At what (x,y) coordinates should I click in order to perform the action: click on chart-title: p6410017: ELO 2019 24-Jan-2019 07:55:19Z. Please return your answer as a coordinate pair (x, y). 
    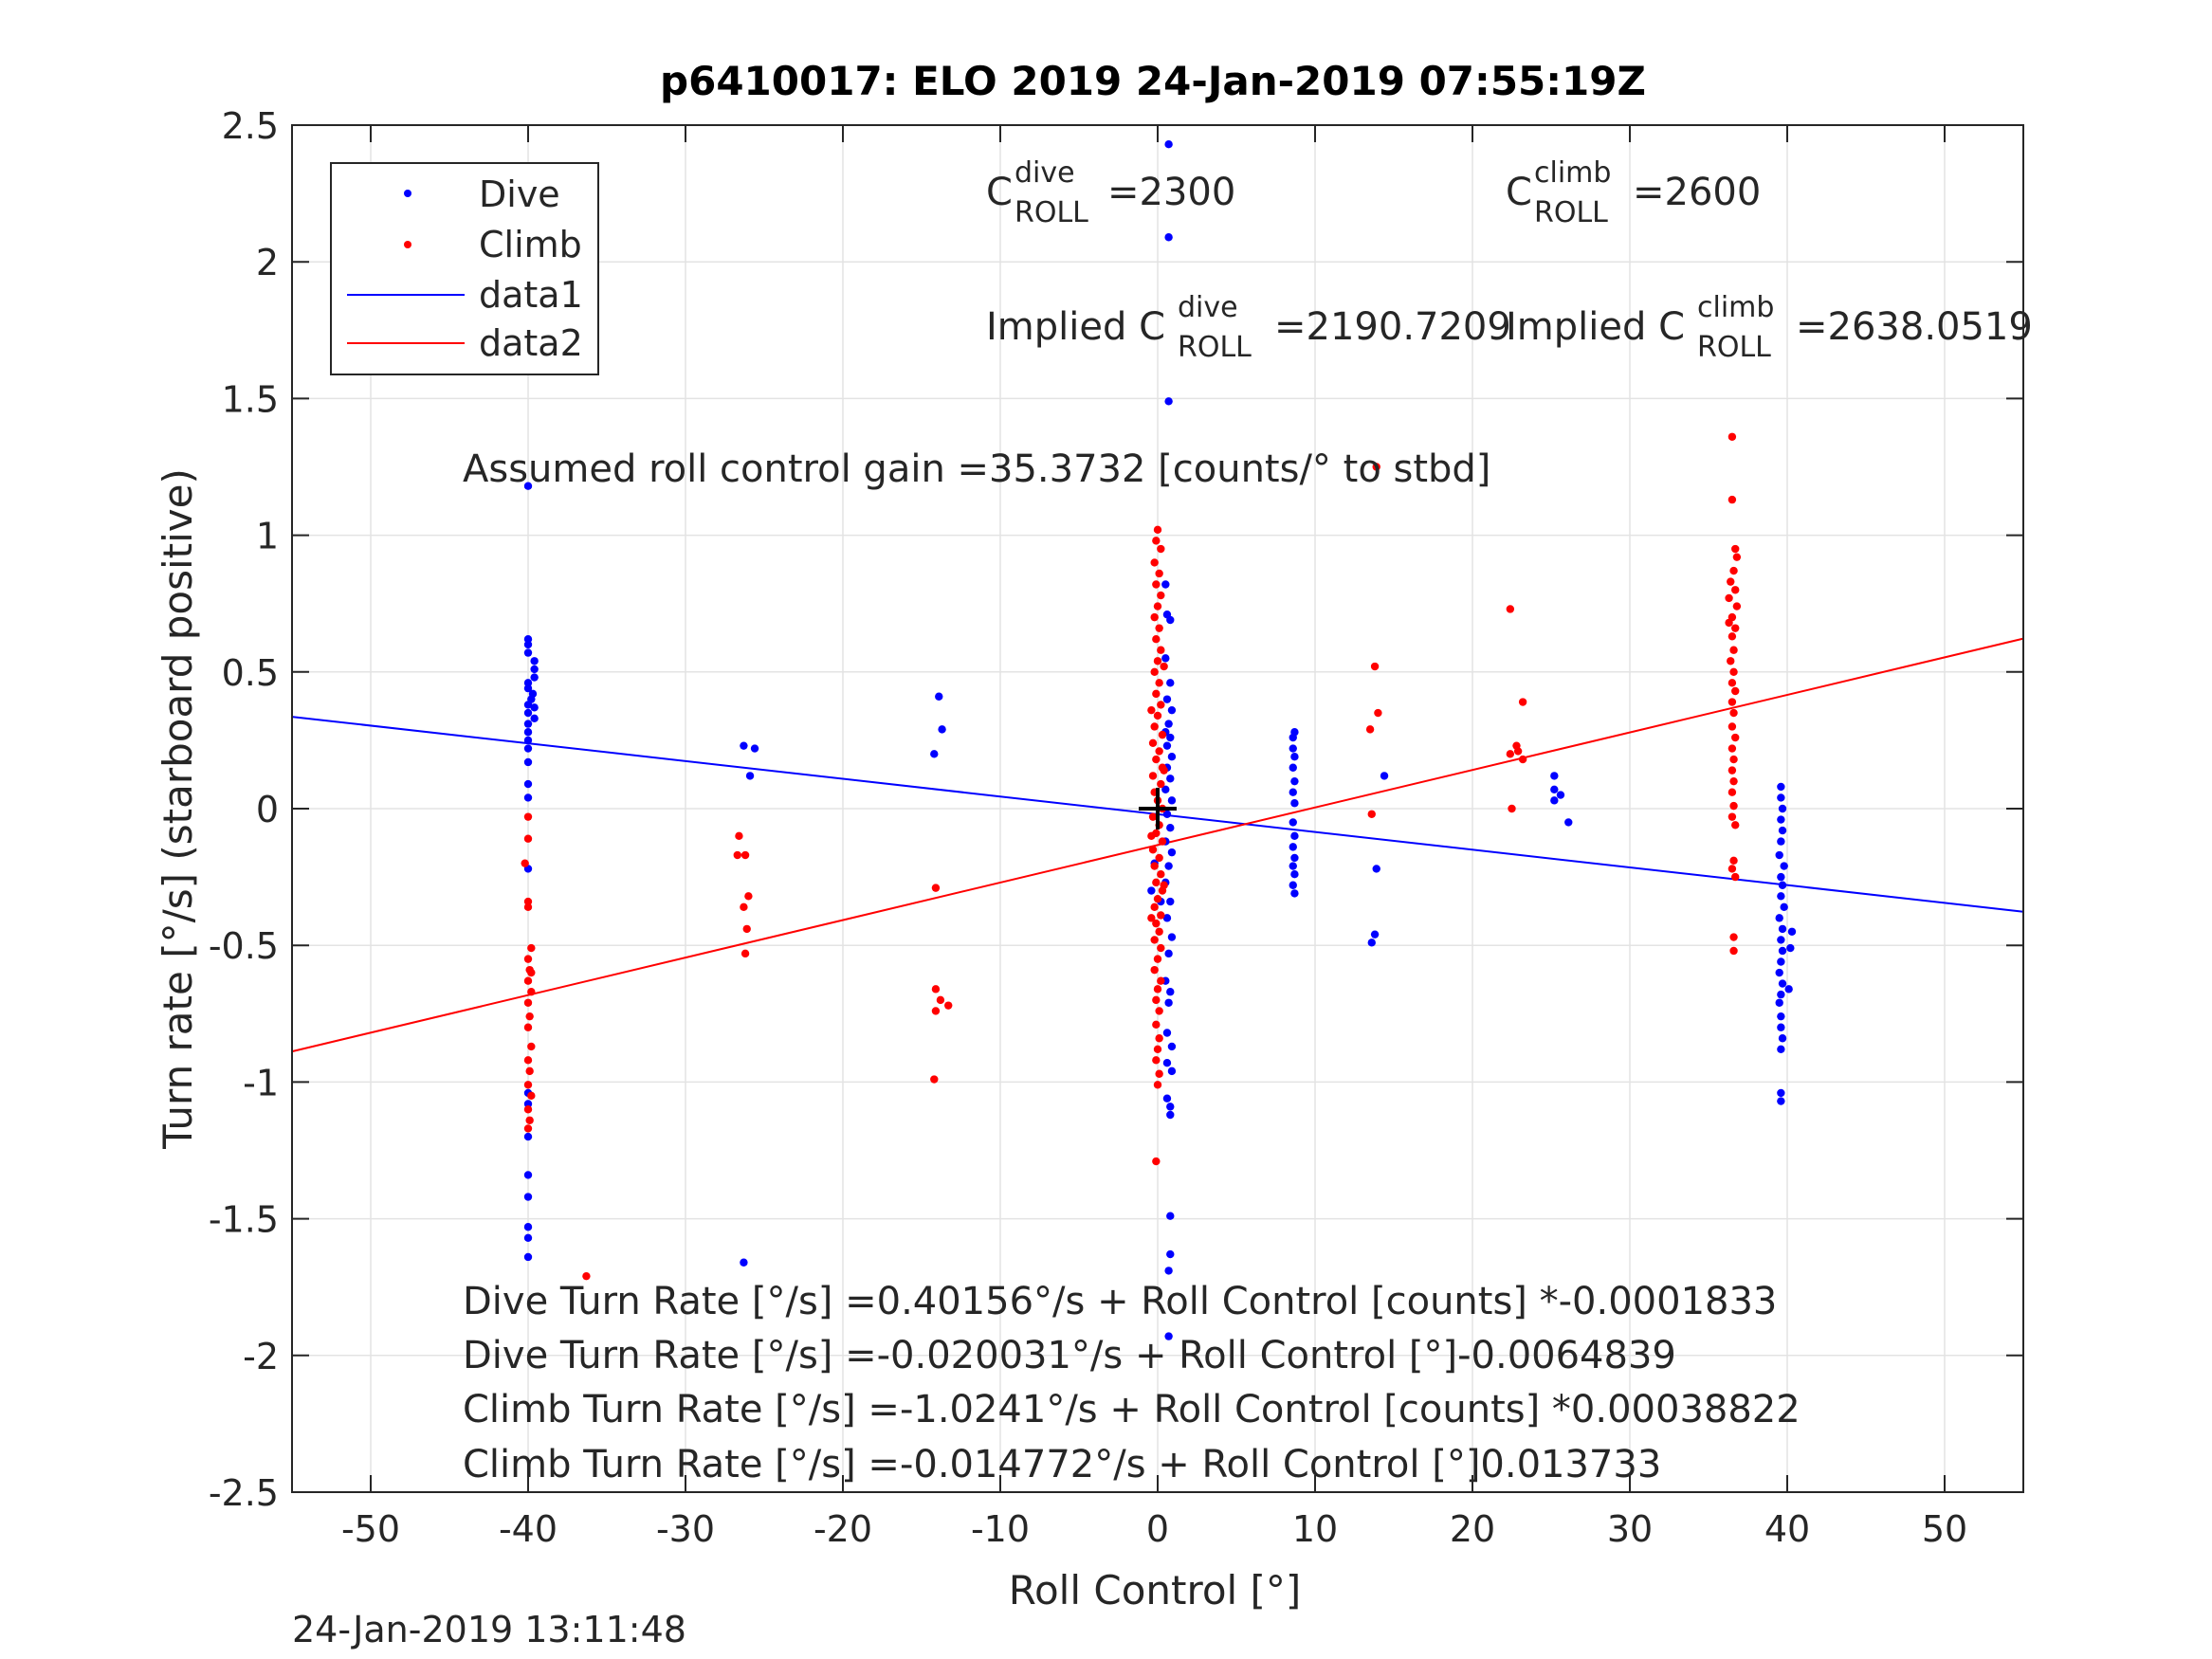
    Looking at the image, I should click on (1153, 81).